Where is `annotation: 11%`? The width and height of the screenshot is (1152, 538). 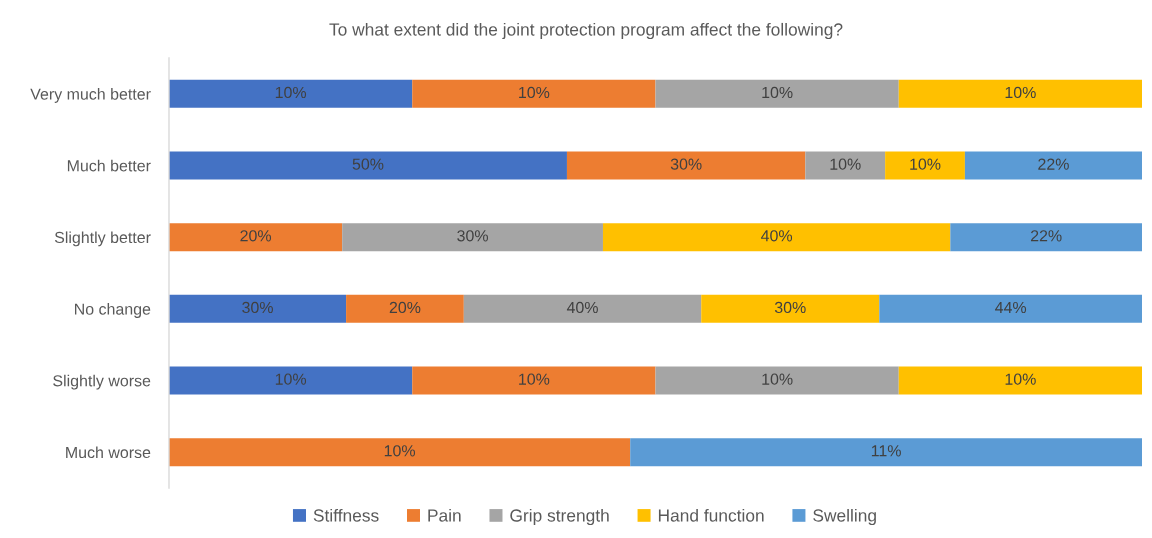
annotation: 11% is located at coordinates (886, 451).